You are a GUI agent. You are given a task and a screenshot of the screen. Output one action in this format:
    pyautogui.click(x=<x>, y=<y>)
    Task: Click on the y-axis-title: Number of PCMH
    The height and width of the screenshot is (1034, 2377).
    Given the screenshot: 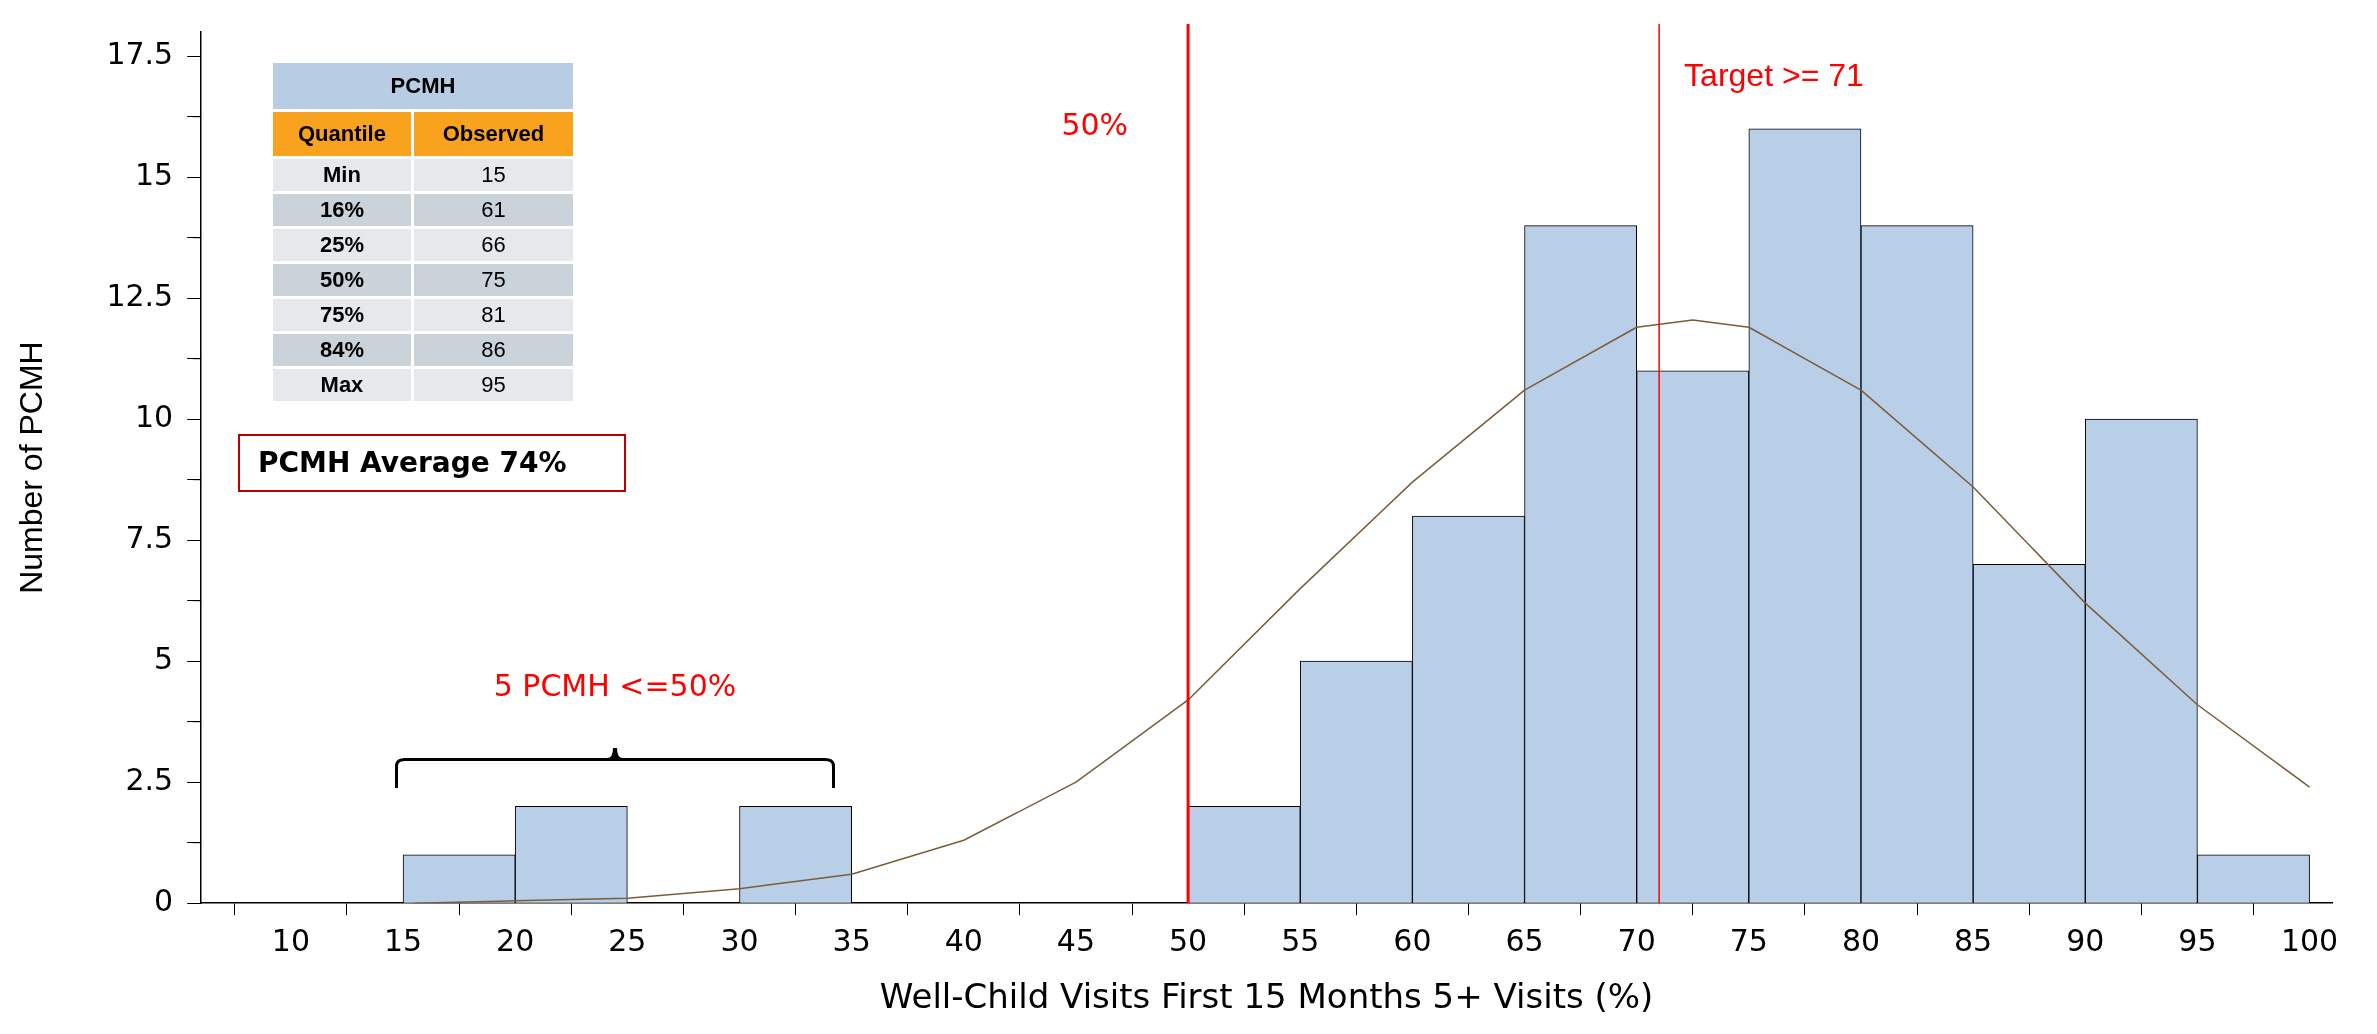 What is the action you would take?
    pyautogui.click(x=31, y=467)
    